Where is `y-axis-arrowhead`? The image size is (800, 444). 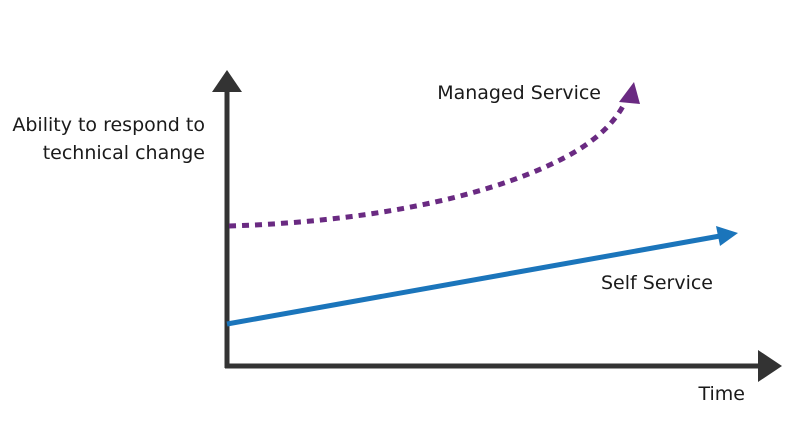 y-axis-arrowhead is located at coordinates (227, 81).